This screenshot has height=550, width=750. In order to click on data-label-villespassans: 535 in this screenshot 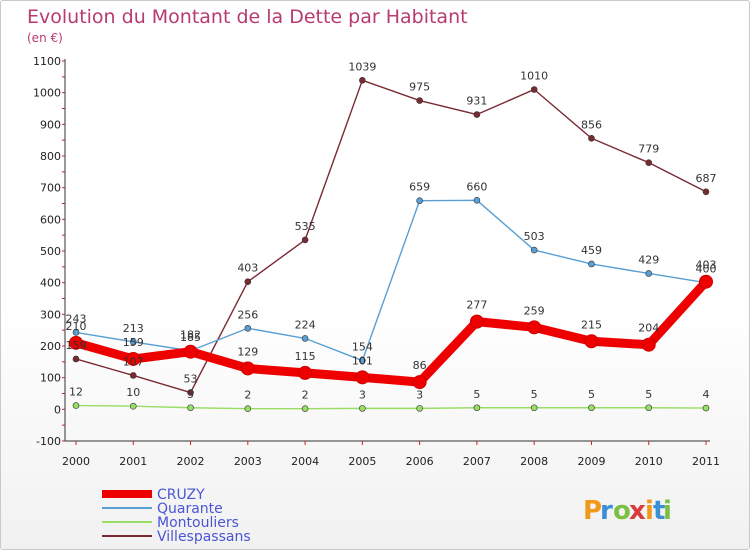, I will do `click(305, 226)`.